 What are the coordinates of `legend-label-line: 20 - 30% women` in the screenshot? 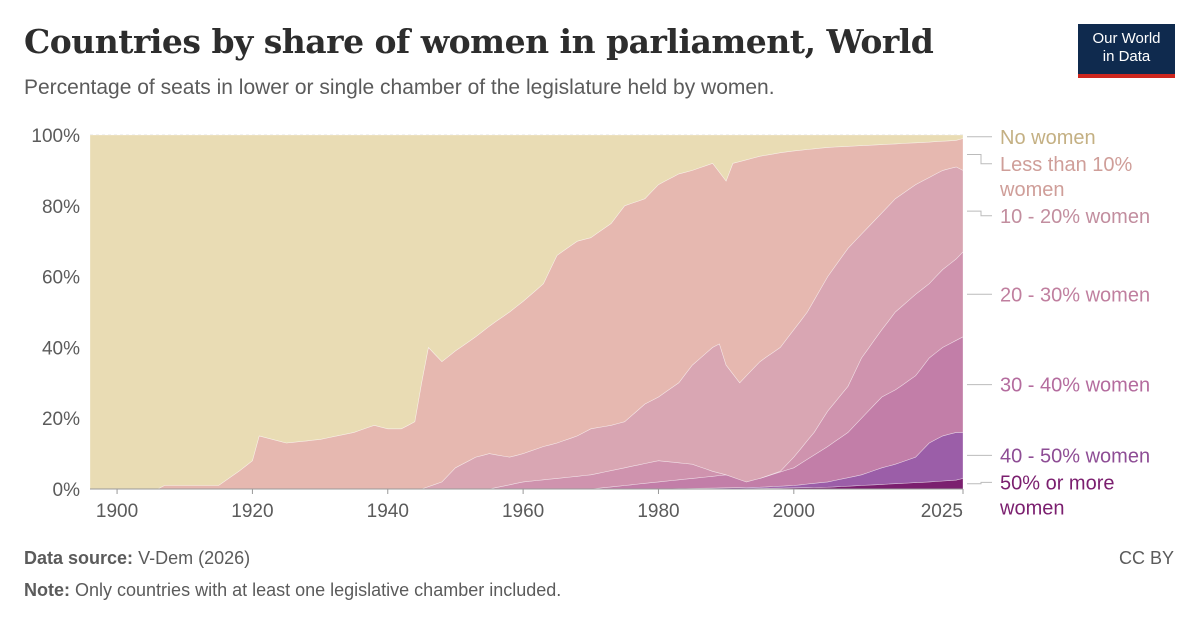 It's located at (1075, 295).